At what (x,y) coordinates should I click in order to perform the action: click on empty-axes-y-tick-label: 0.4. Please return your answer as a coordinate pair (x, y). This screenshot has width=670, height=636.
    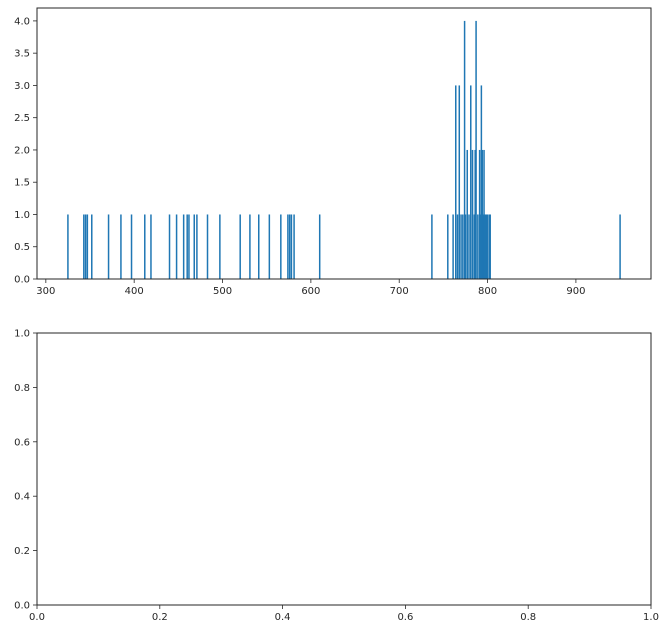
    Looking at the image, I should click on (22, 497).